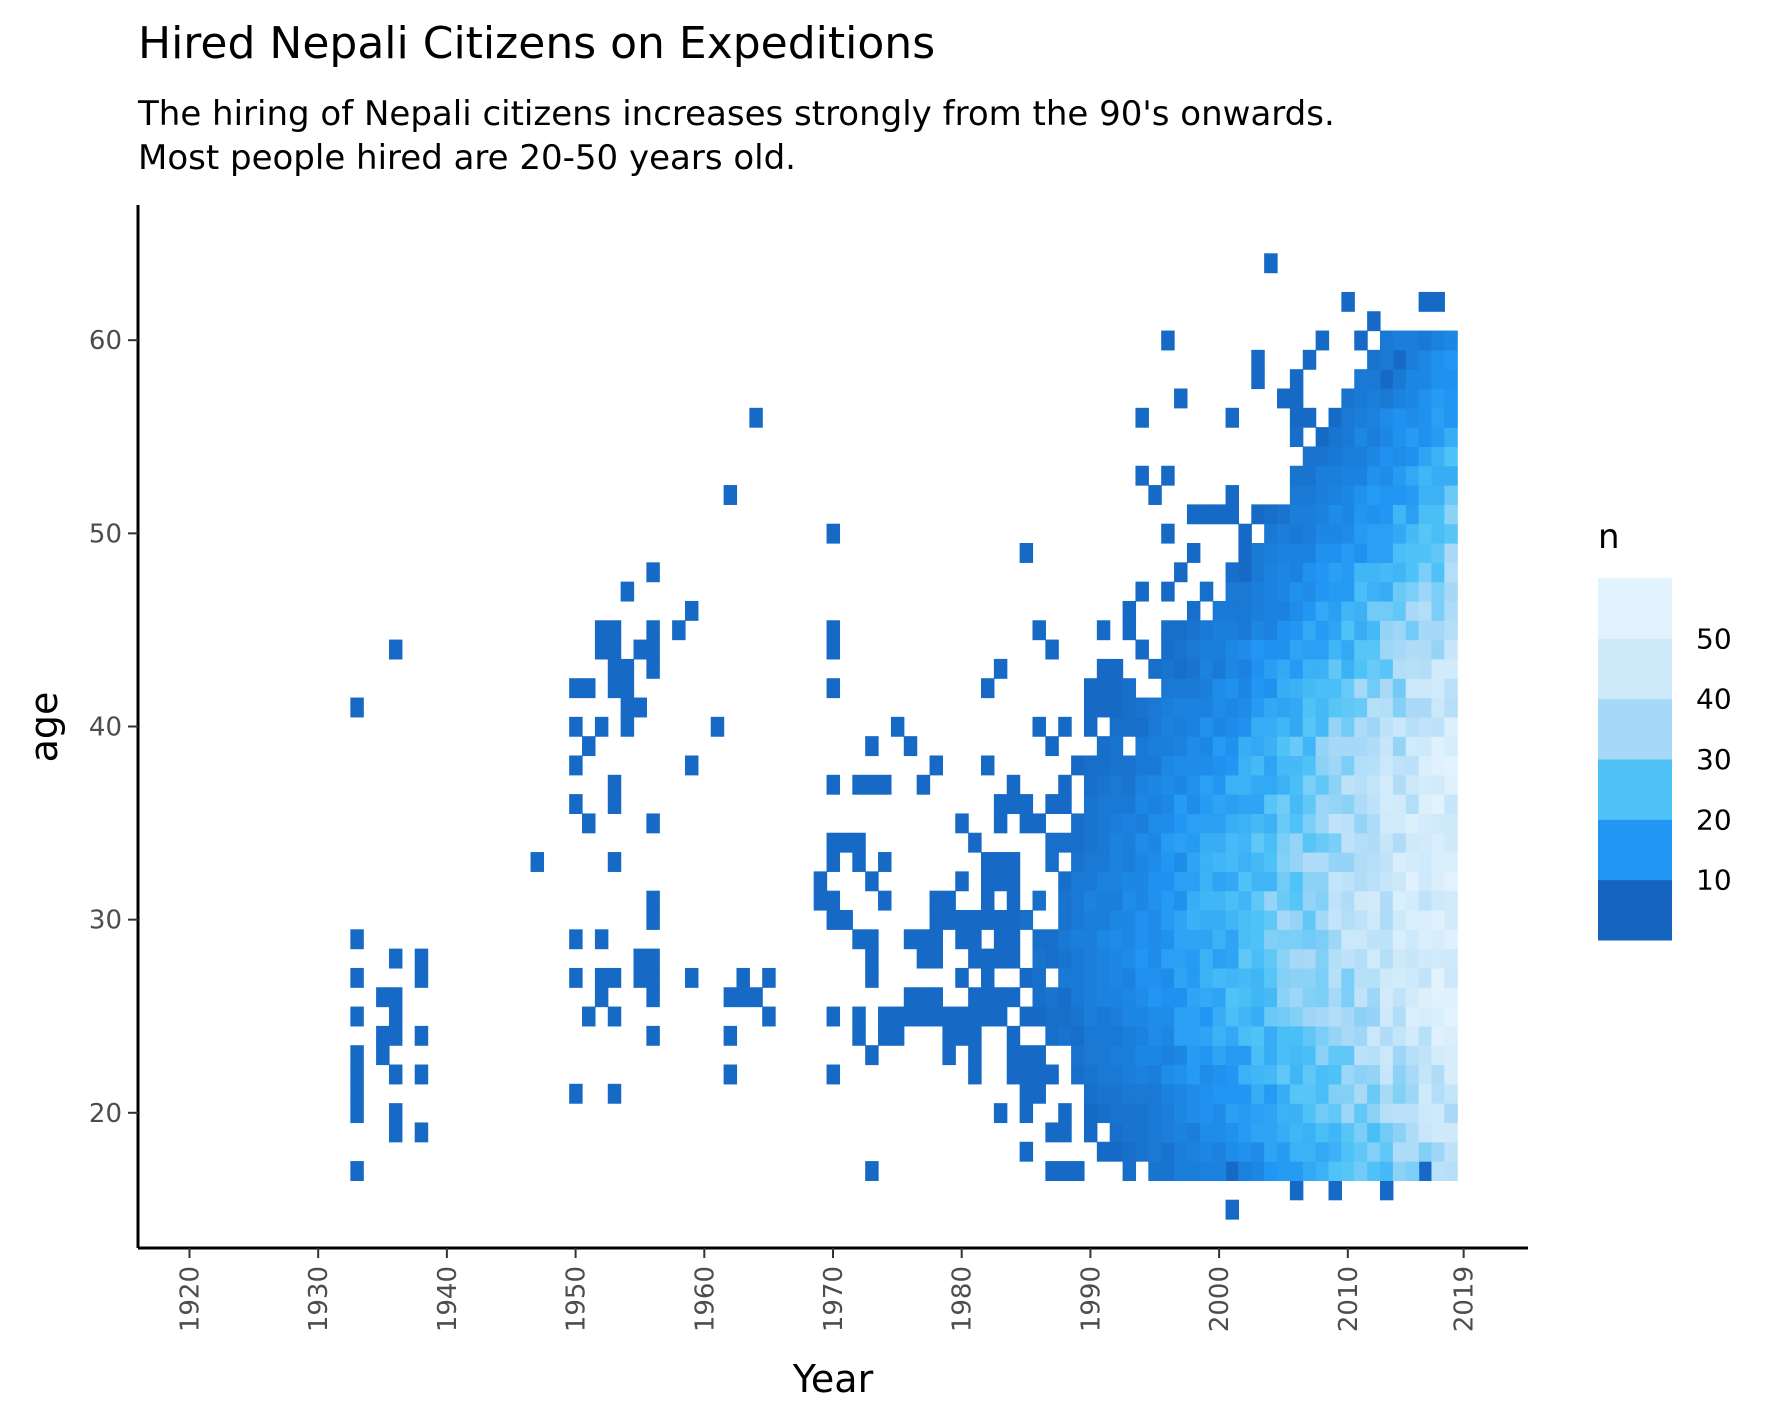 This screenshot has width=1771, height=1417. What do you see at coordinates (1349, 1299) in the screenshot?
I see `x-tick-label: 2010` at bounding box center [1349, 1299].